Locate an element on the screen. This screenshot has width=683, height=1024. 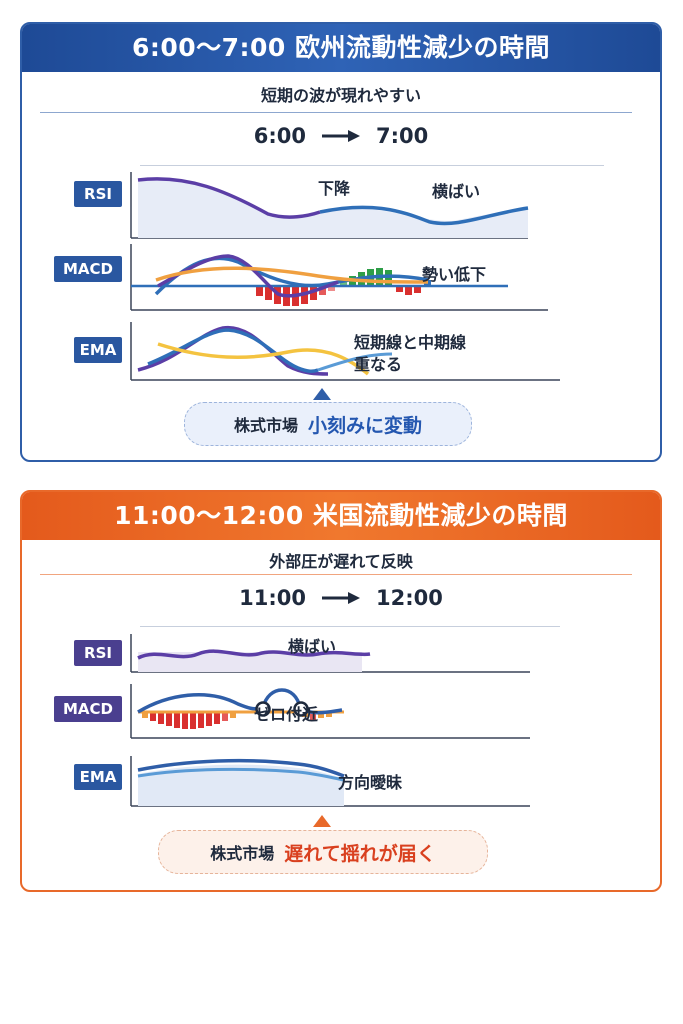
time-range: 11:00 12:00 is located at coordinates (341, 598).